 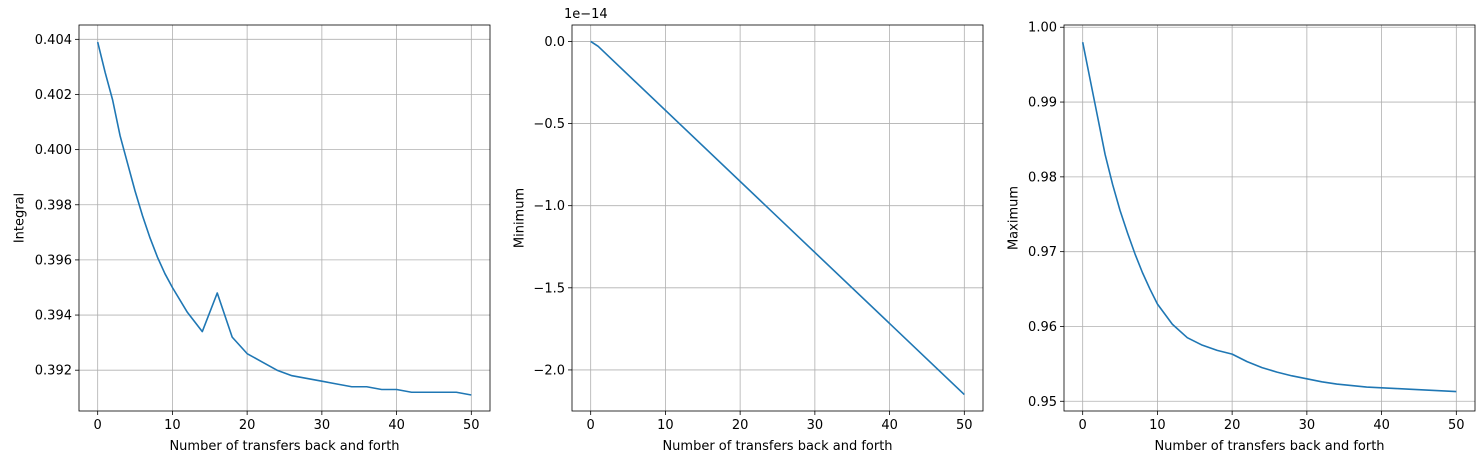 I want to click on y-tick-label: 0.98, so click(x=1042, y=177).